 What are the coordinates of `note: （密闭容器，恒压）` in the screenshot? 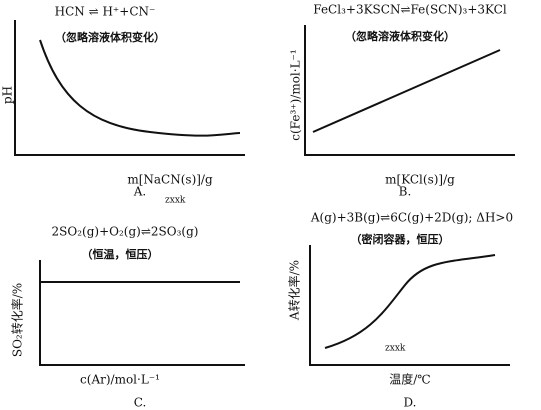 It's located at (400, 239).